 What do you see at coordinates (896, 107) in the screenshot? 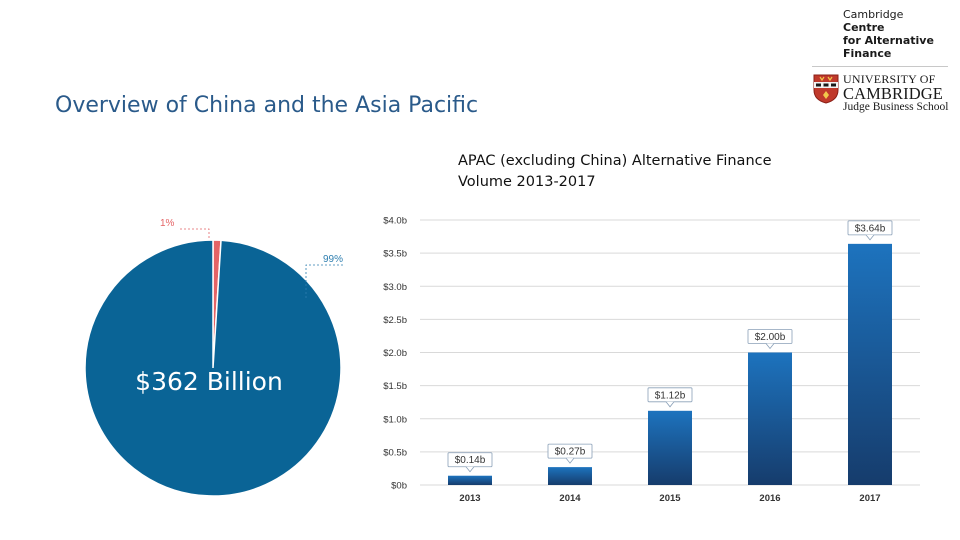
I see `university-logo-line3: Judge Business School` at bounding box center [896, 107].